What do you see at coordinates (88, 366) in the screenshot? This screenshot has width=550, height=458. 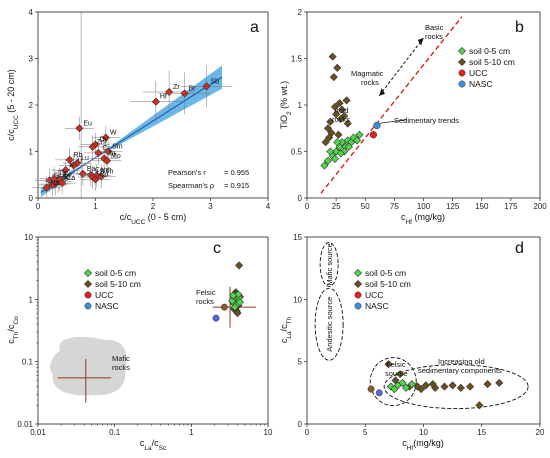 I see `c-mafic-rocks-region` at bounding box center [88, 366].